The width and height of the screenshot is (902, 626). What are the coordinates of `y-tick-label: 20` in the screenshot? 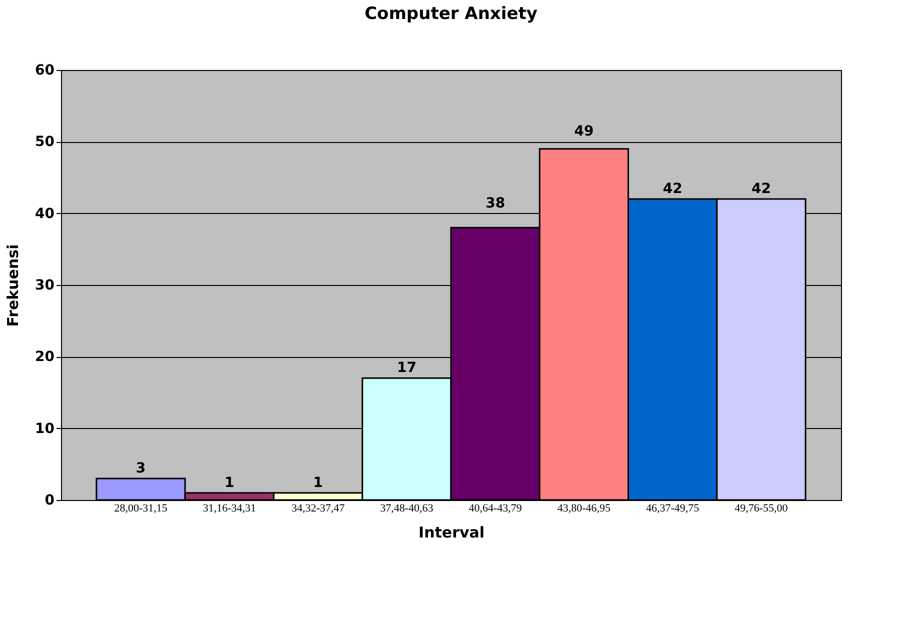 It's located at (45, 357).